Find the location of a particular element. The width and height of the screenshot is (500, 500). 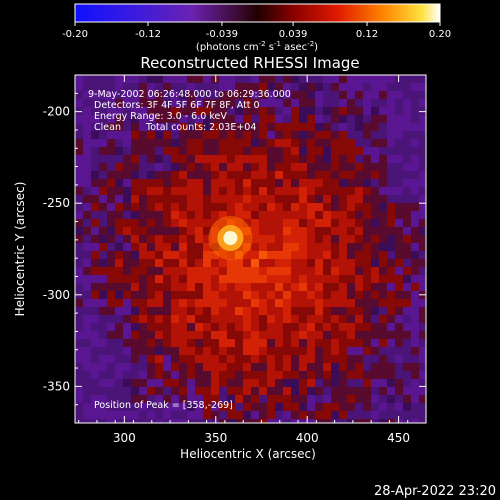

y-tick-label: -250 is located at coordinates (56, 203).